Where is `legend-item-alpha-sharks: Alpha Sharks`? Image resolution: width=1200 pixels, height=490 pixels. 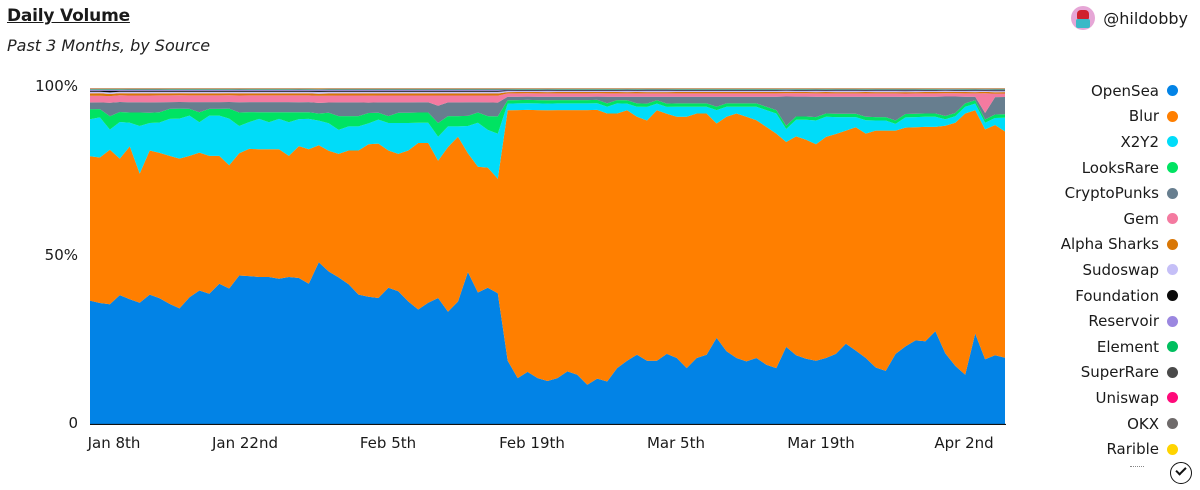 legend-item-alpha-sharks: Alpha Sharks is located at coordinates (1119, 245).